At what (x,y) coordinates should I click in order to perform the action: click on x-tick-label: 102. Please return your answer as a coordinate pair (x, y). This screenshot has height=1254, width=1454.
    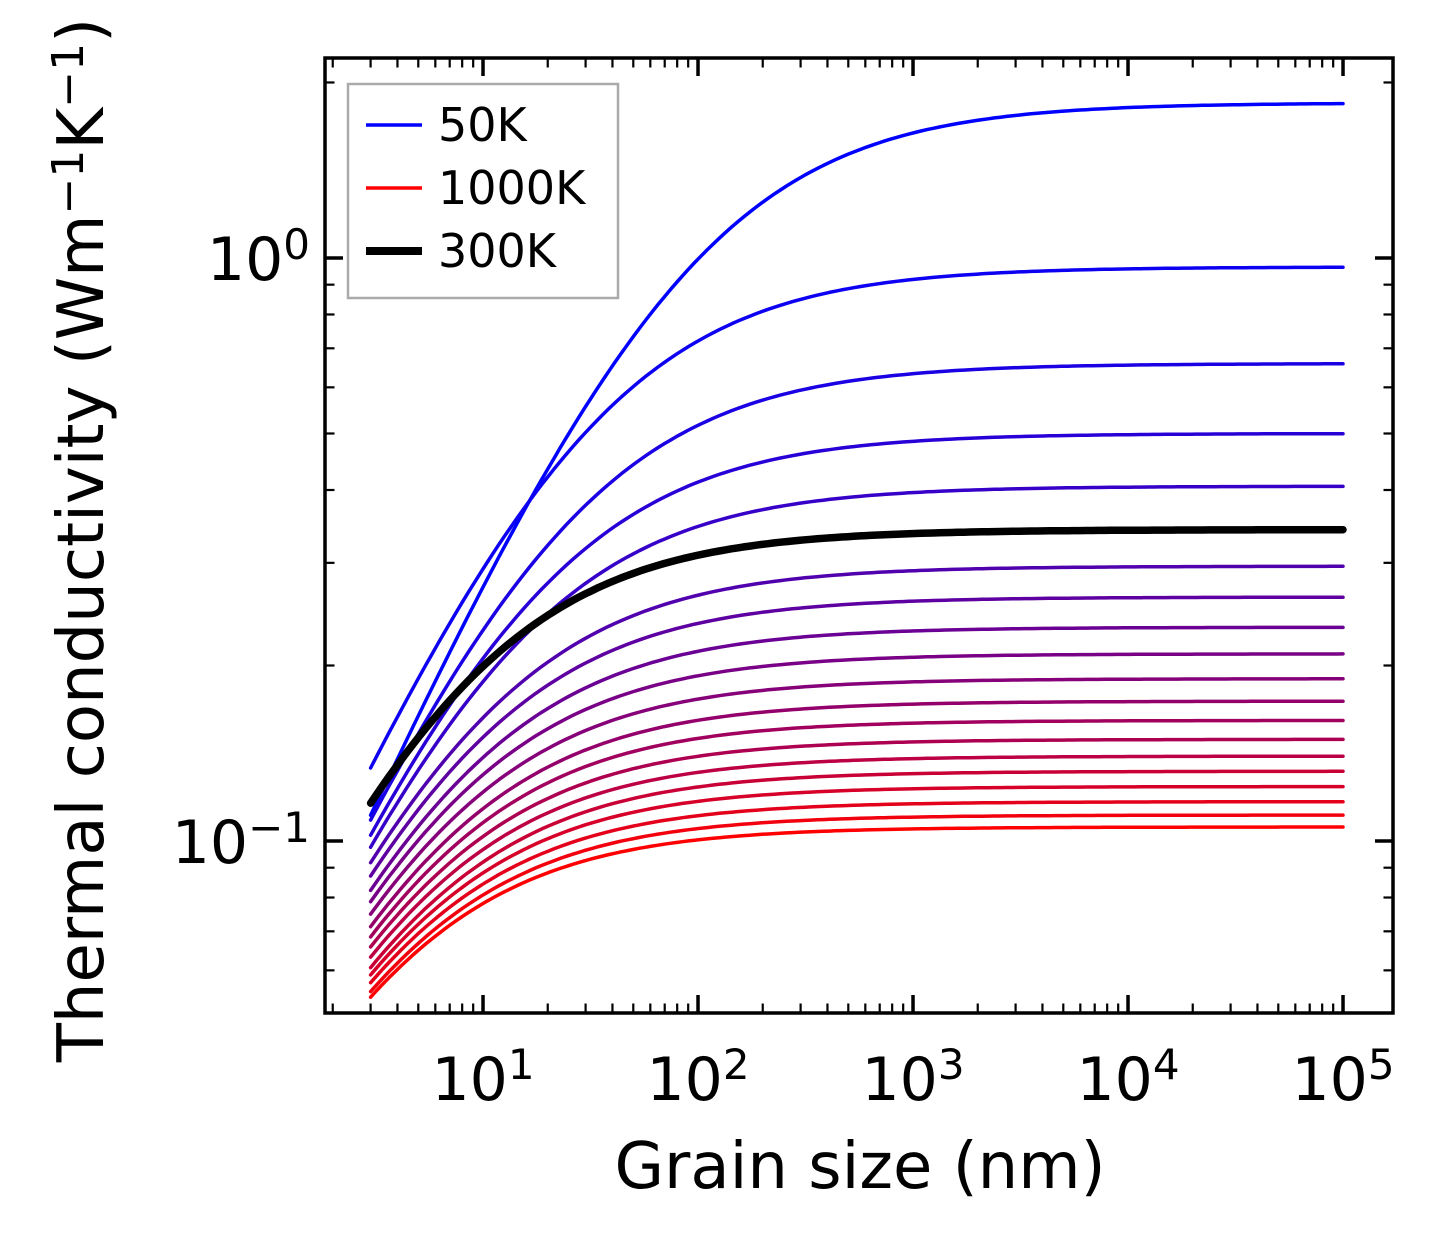
    Looking at the image, I should click on (697, 1077).